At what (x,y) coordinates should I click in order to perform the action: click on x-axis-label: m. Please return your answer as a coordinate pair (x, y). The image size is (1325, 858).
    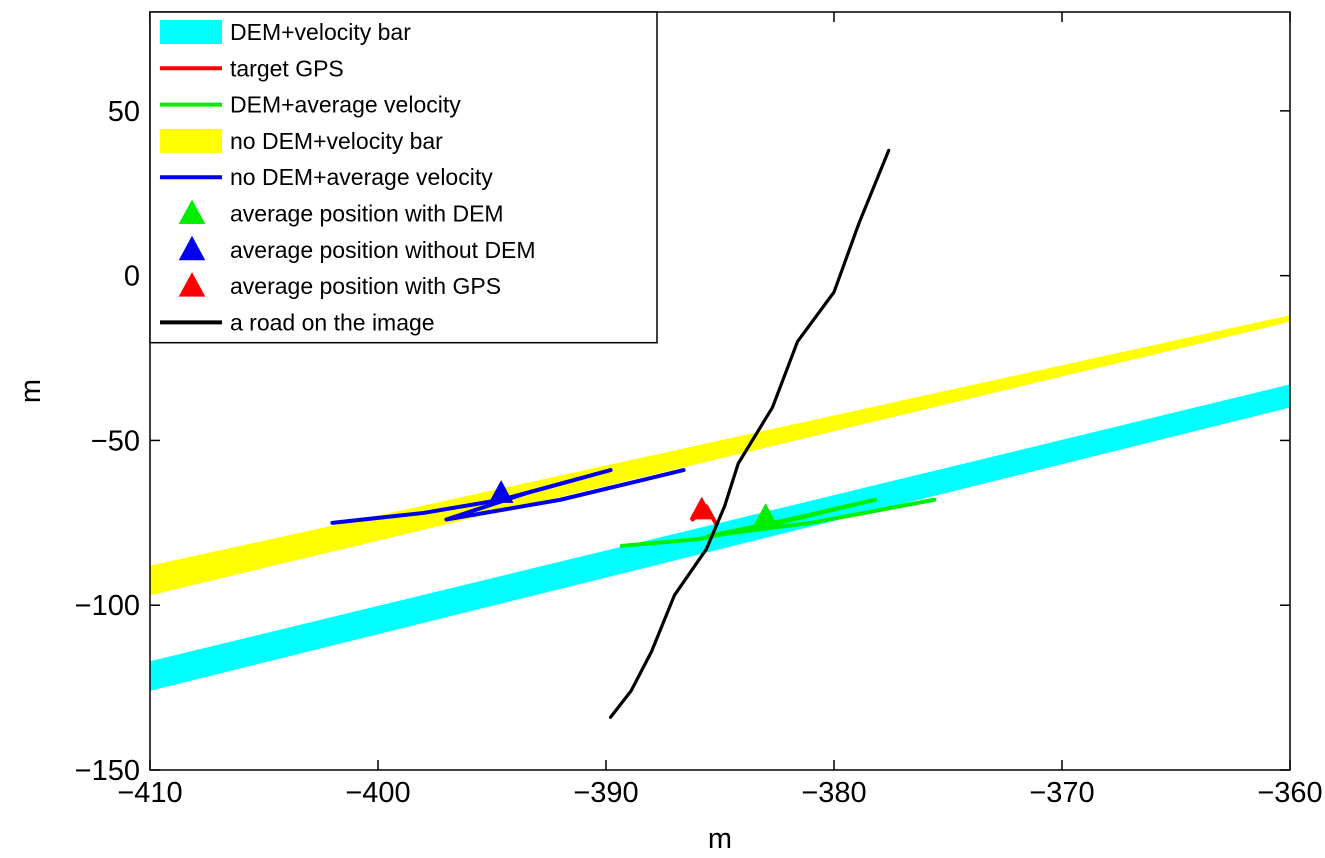
    Looking at the image, I should click on (720, 838).